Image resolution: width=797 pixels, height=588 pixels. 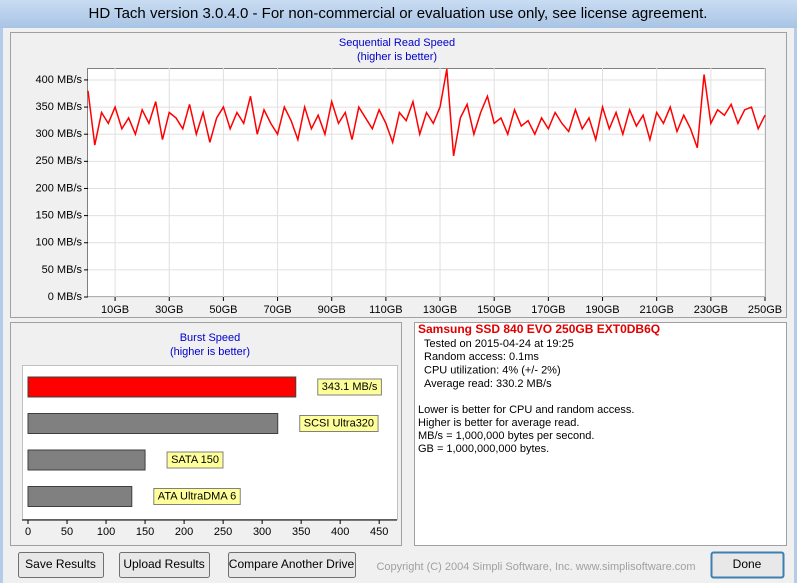 I want to click on y-tick-label: 100 MB/s, so click(x=59, y=243).